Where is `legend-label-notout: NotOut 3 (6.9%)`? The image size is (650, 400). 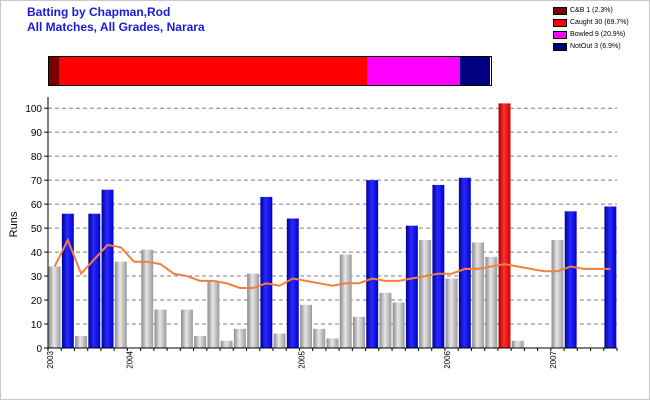
legend-label-notout: NotOut 3 (6.9%) is located at coordinates (595, 46).